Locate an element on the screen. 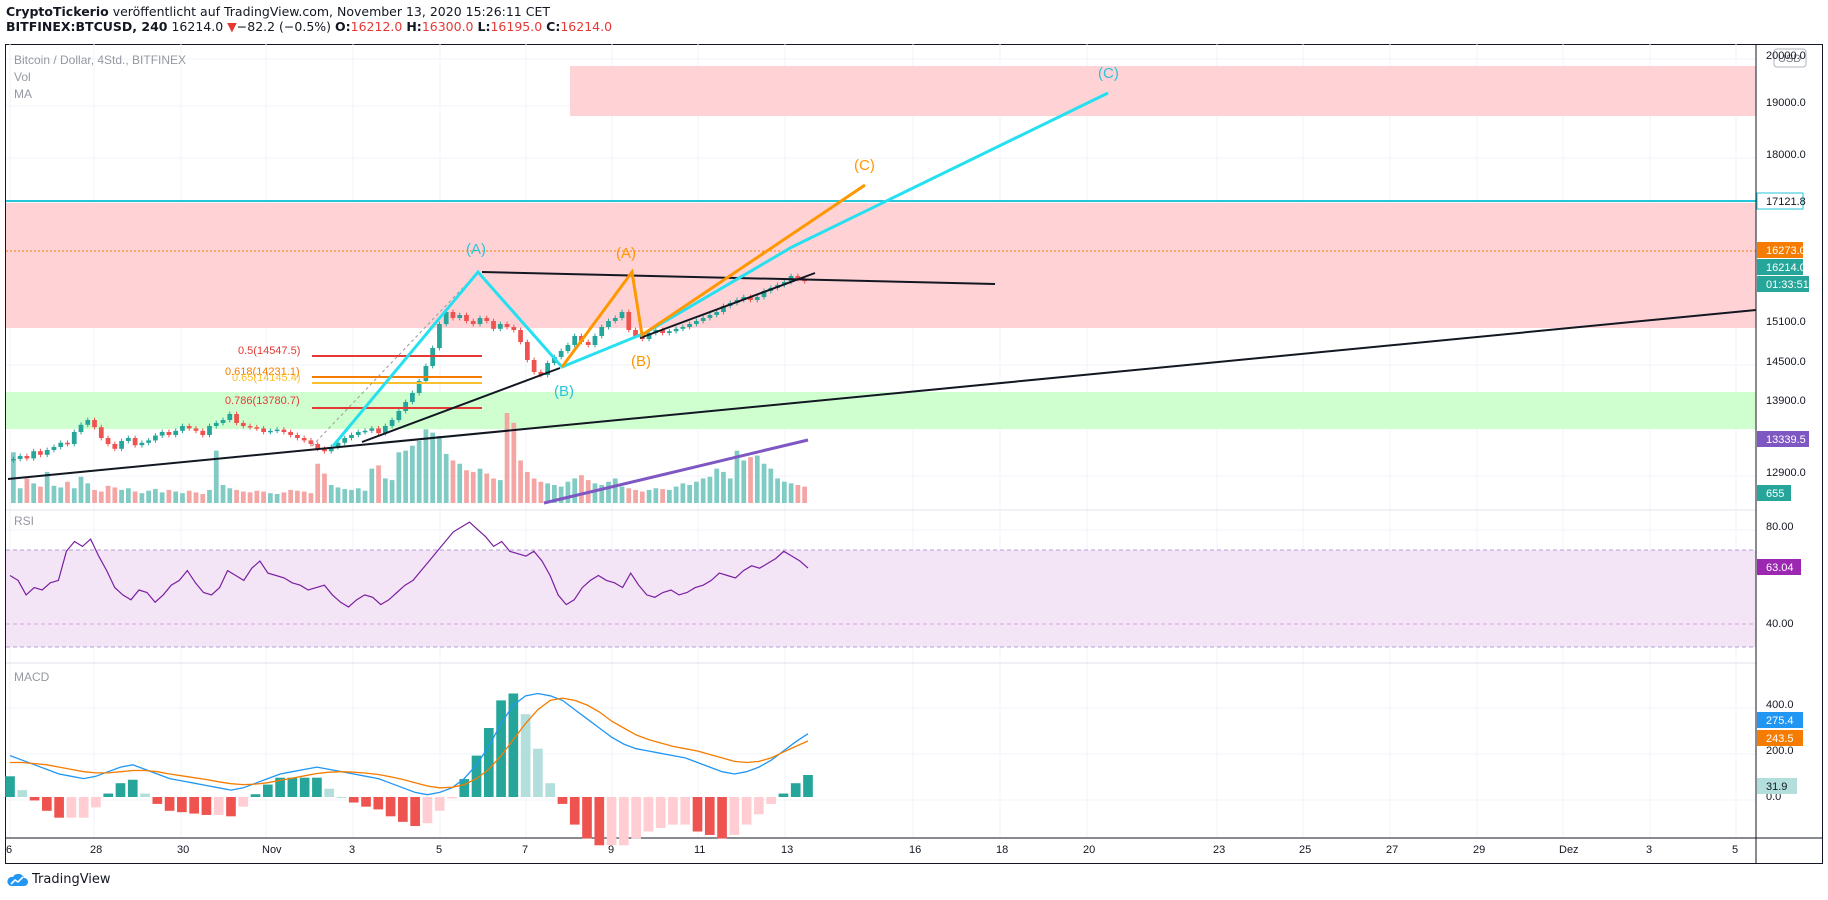  time-tick-0: 6 is located at coordinates (9, 850).